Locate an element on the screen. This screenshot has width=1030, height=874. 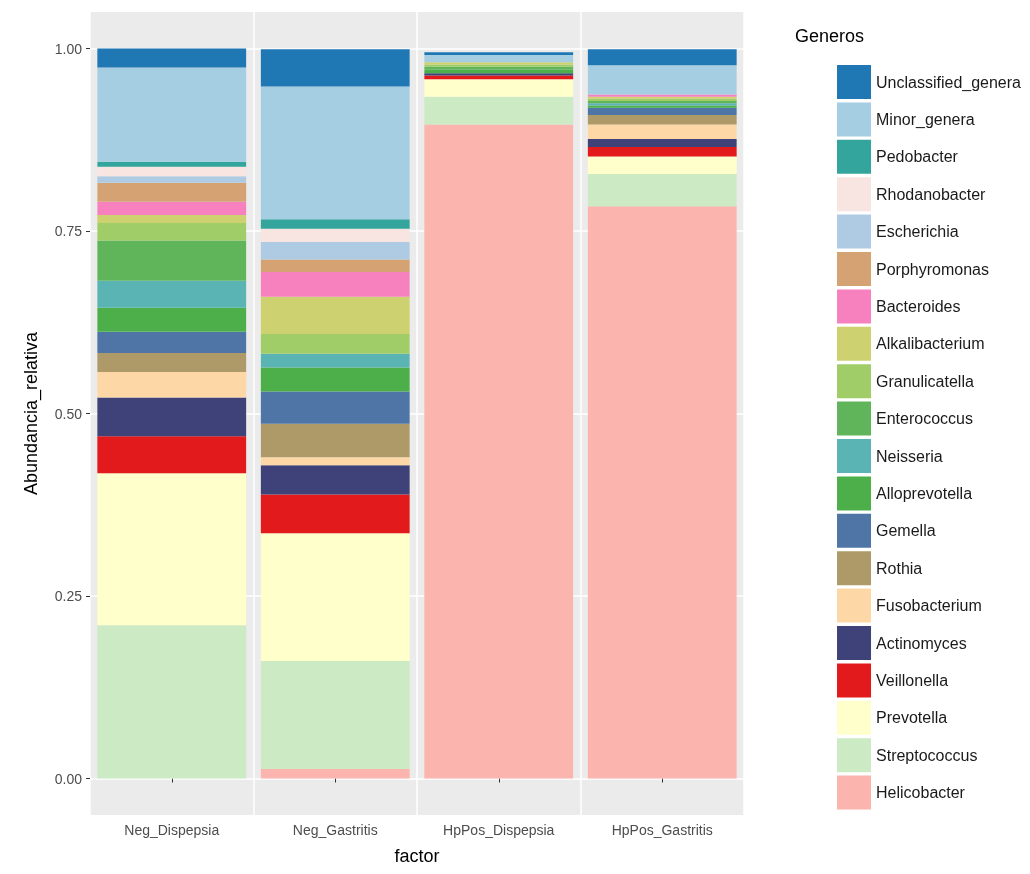
legend-label: Unclassified_genera is located at coordinates (949, 82).